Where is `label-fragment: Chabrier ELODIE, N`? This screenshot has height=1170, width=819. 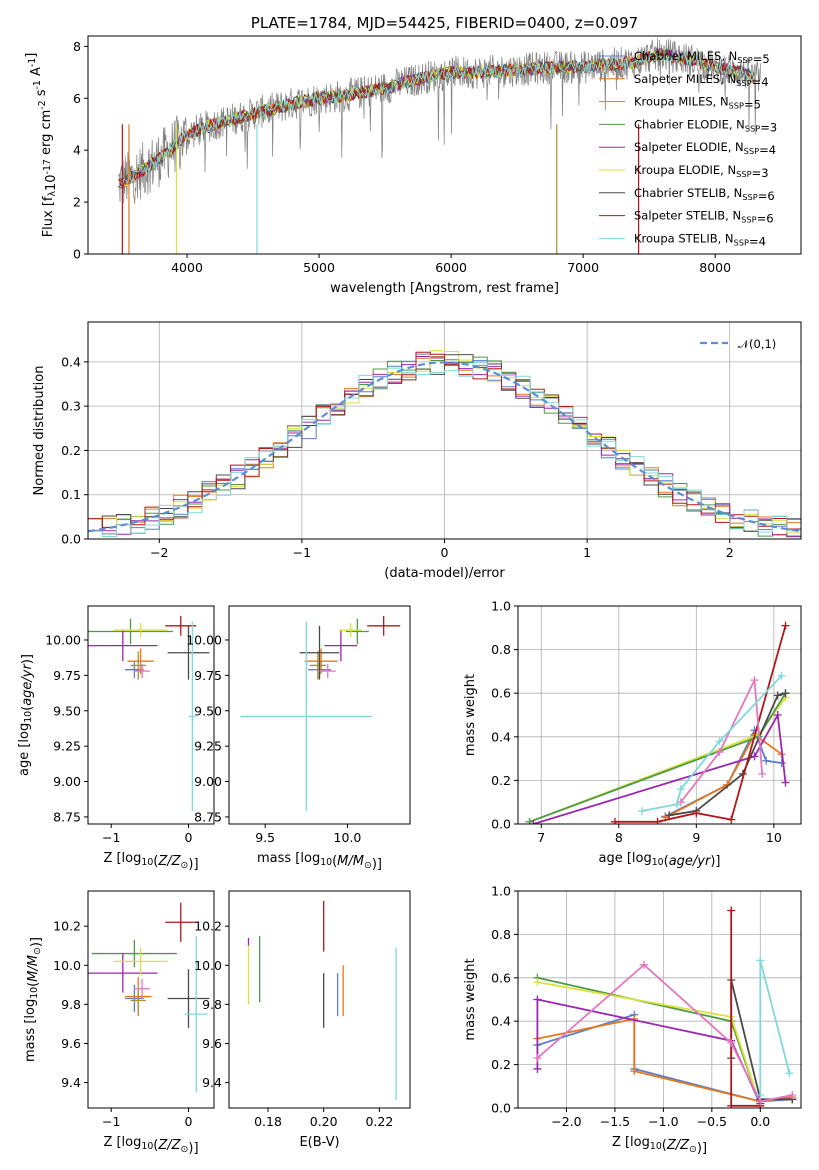
label-fragment: Chabrier ELODIE, N is located at coordinates (689, 124).